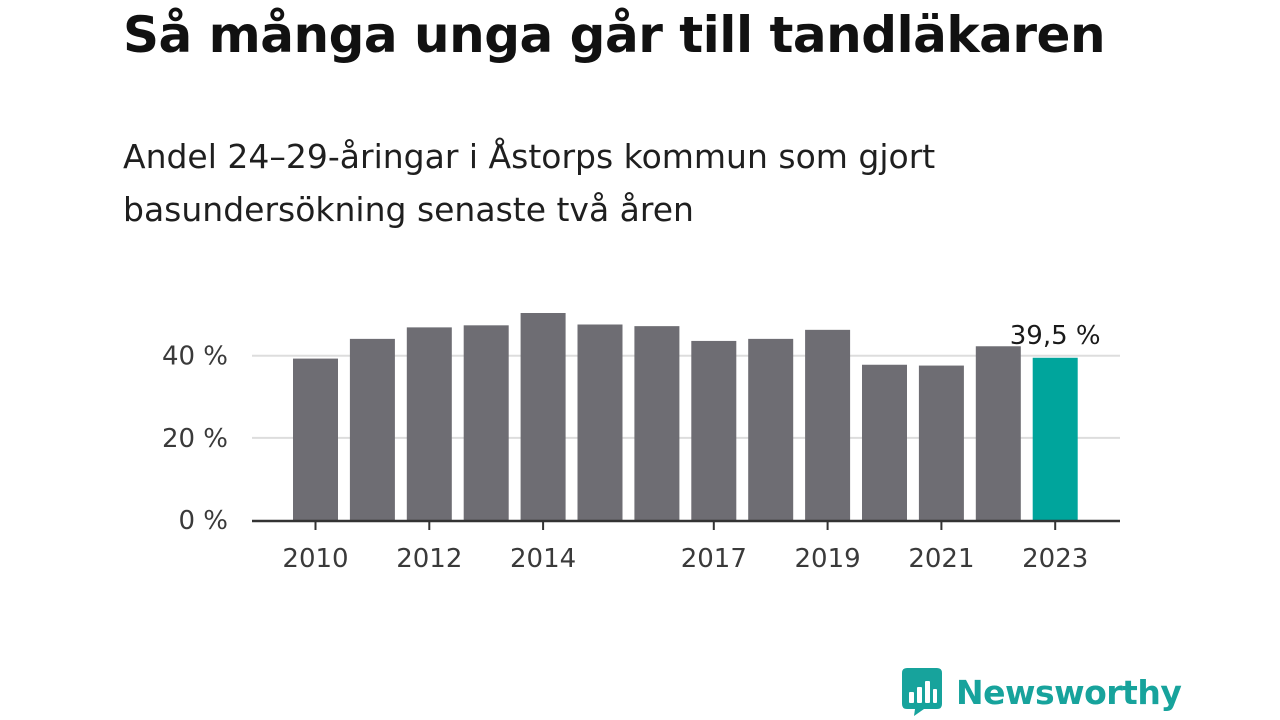  What do you see at coordinates (429, 423) in the screenshot?
I see `bar-2012` at bounding box center [429, 423].